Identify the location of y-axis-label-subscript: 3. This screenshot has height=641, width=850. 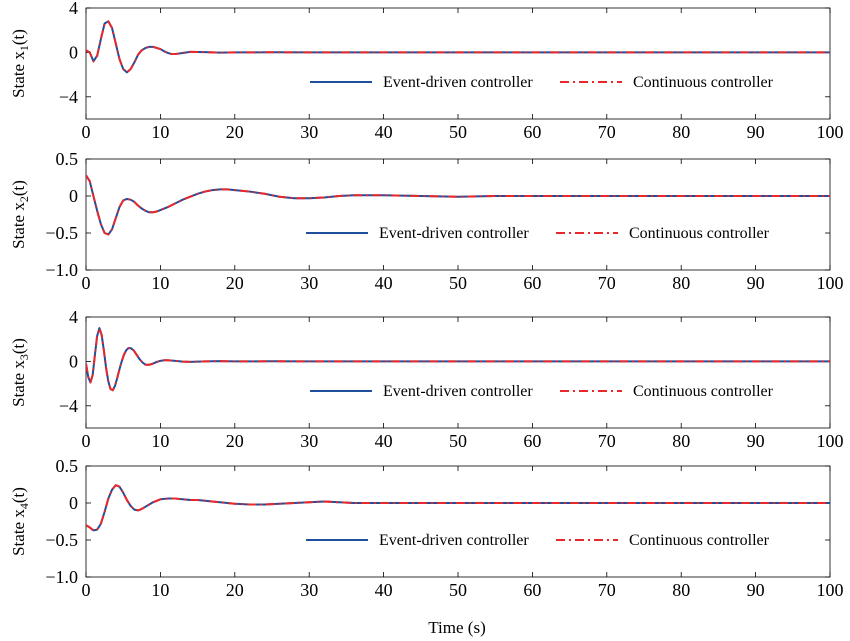
(24, 357).